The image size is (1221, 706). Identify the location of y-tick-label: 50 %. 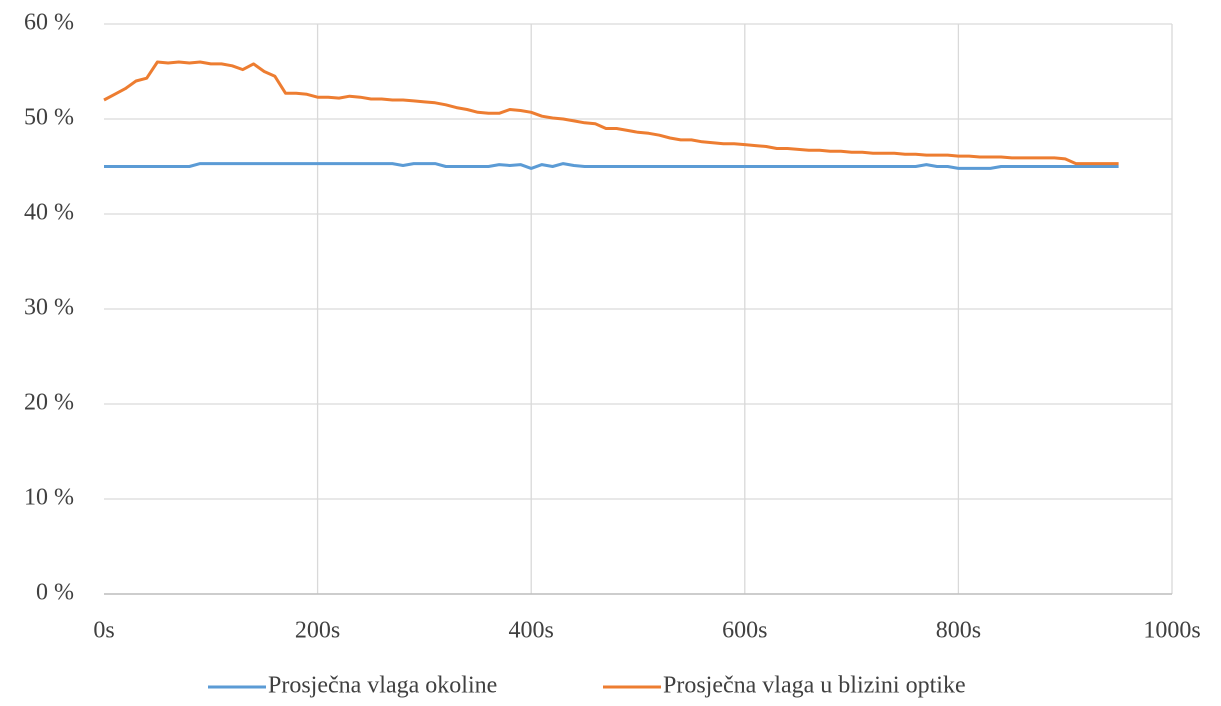
(49, 118).